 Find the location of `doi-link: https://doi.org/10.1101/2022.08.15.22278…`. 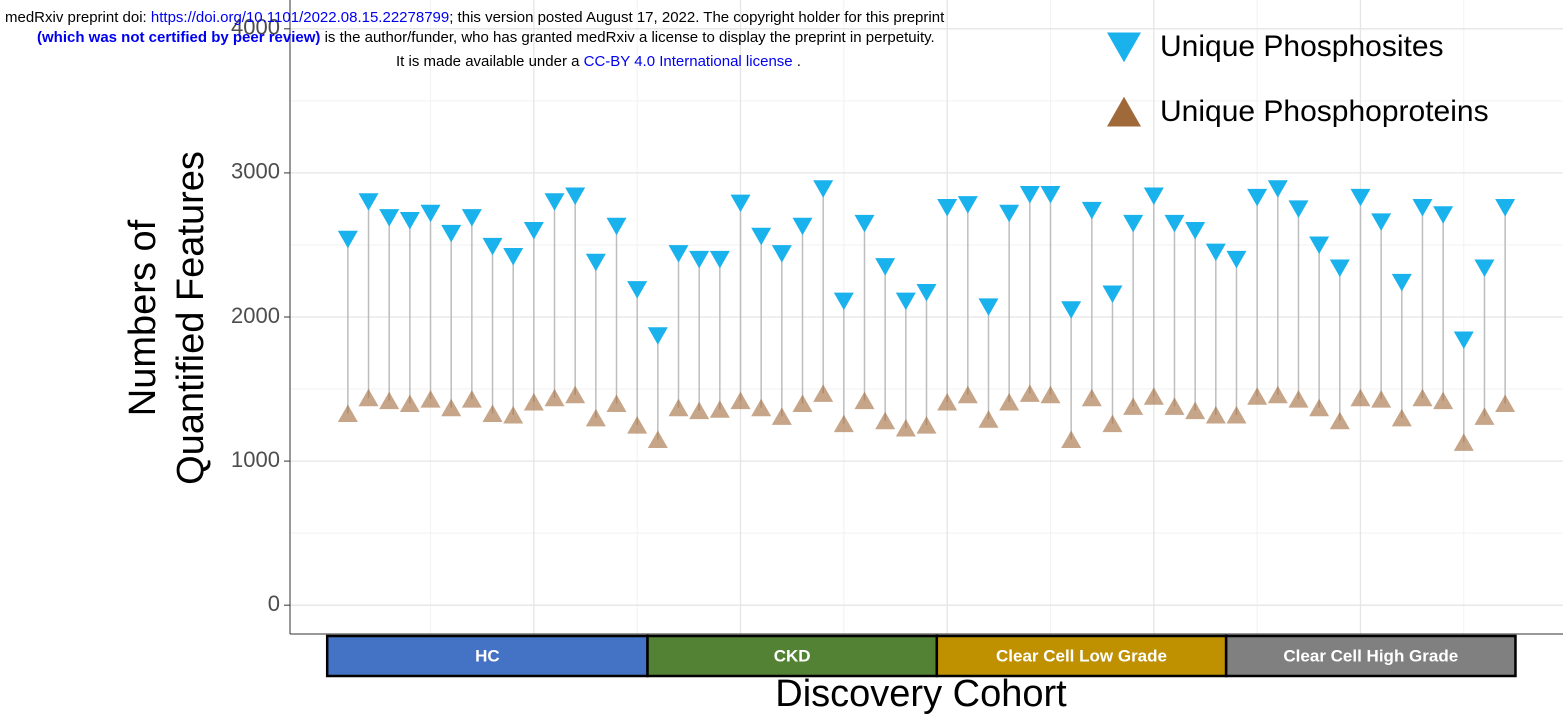

doi-link: https://doi.org/10.1101/2022.08.15.22278… is located at coordinates (300, 17).